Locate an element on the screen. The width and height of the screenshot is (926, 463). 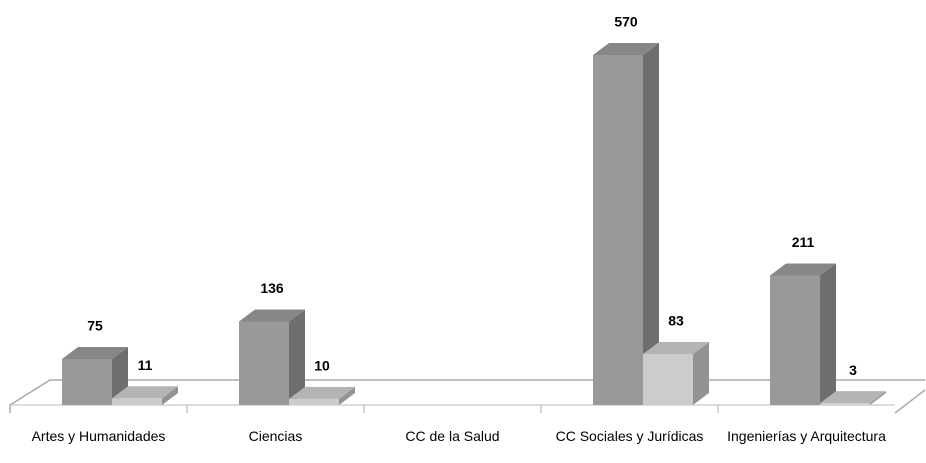
x-tick-label: Artes y Humanidades is located at coordinates (98, 436).